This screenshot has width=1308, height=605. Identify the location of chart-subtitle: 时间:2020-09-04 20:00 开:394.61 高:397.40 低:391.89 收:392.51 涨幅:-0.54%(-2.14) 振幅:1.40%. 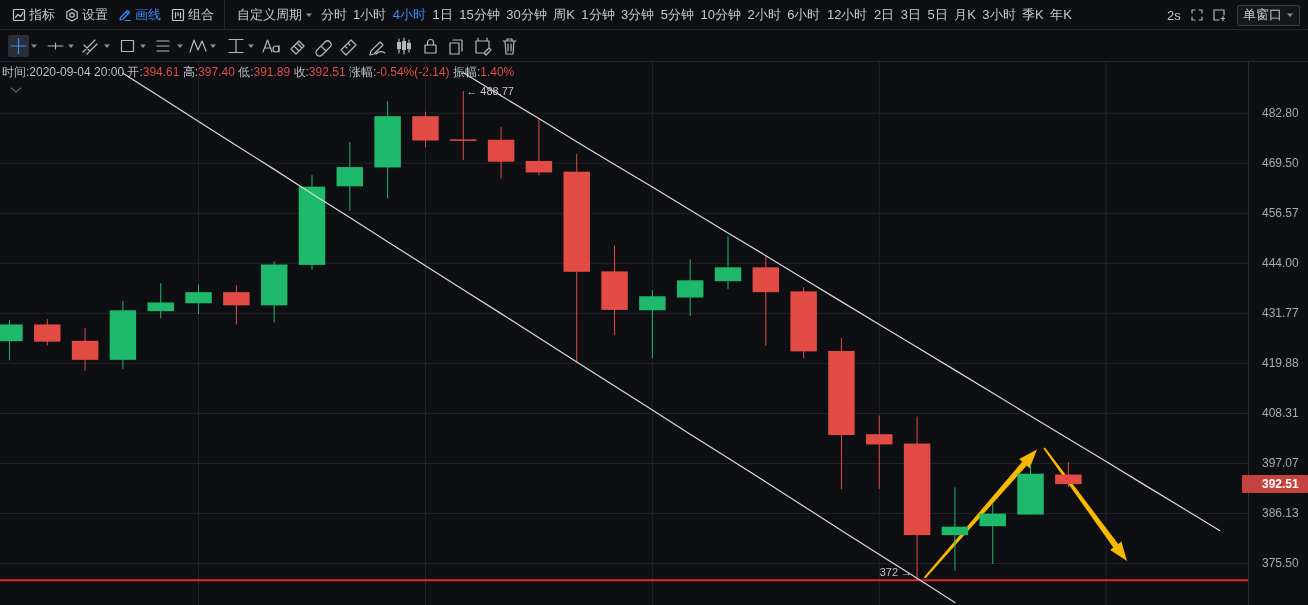
(258, 72).